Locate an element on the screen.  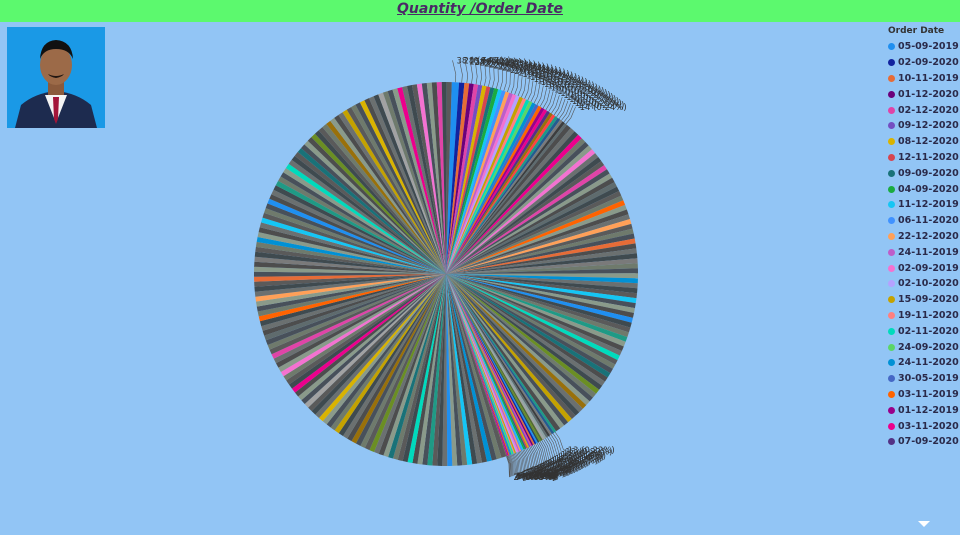
legend-item: 01-12-2019 is located at coordinates (922, 410).